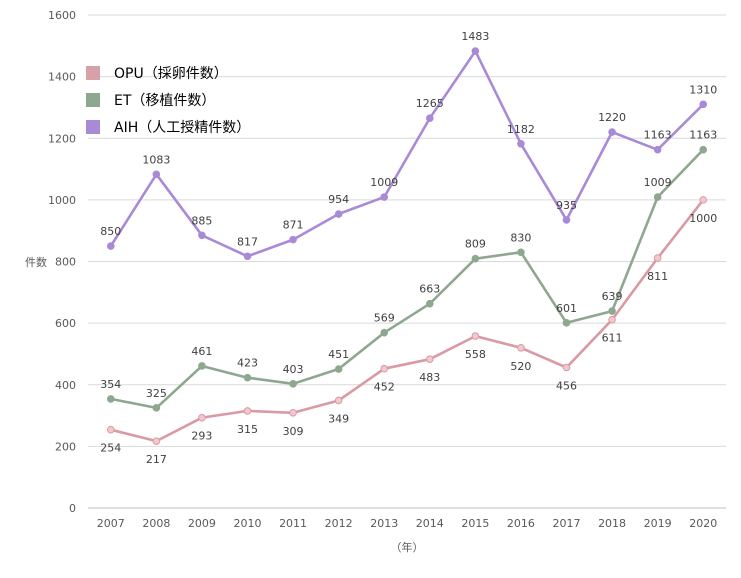 The width and height of the screenshot is (741, 578). What do you see at coordinates (521, 129) in the screenshot?
I see `data-label-aih: 1182` at bounding box center [521, 129].